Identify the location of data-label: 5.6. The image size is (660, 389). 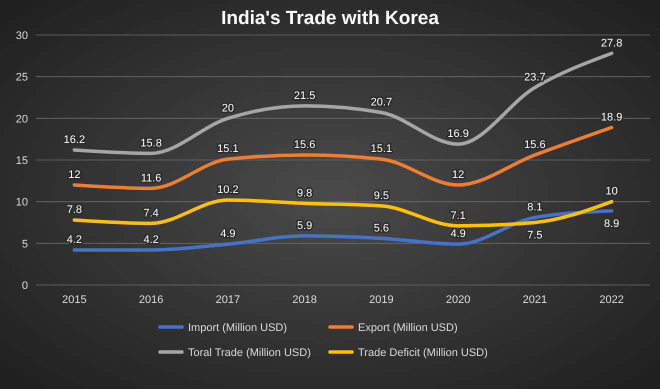
(382, 228).